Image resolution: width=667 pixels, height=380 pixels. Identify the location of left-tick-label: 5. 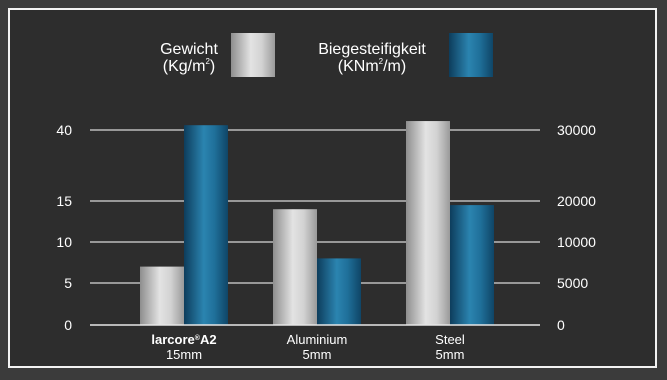
(68, 283).